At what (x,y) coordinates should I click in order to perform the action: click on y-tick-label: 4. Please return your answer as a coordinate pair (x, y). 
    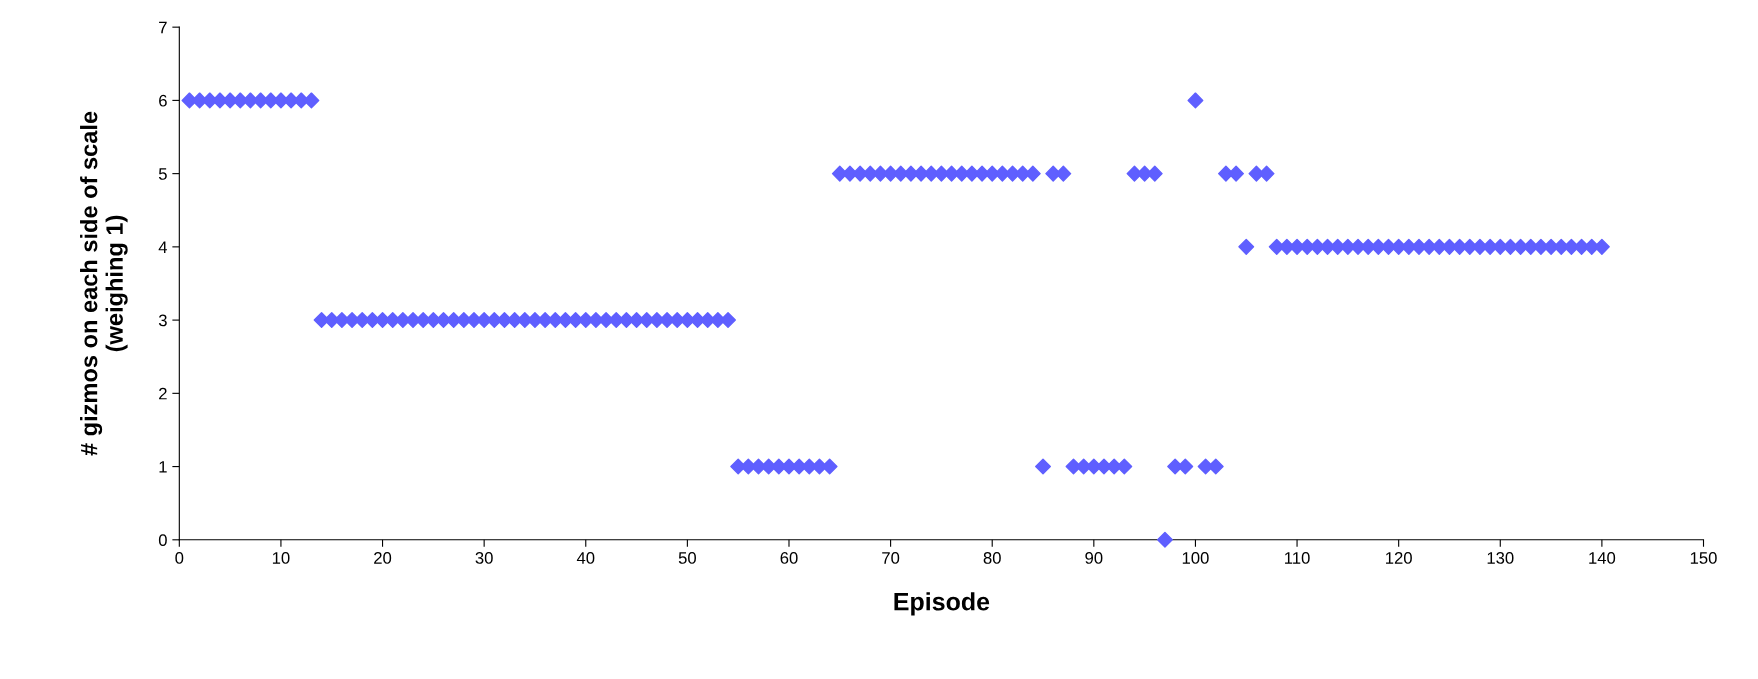
    Looking at the image, I should click on (163, 247).